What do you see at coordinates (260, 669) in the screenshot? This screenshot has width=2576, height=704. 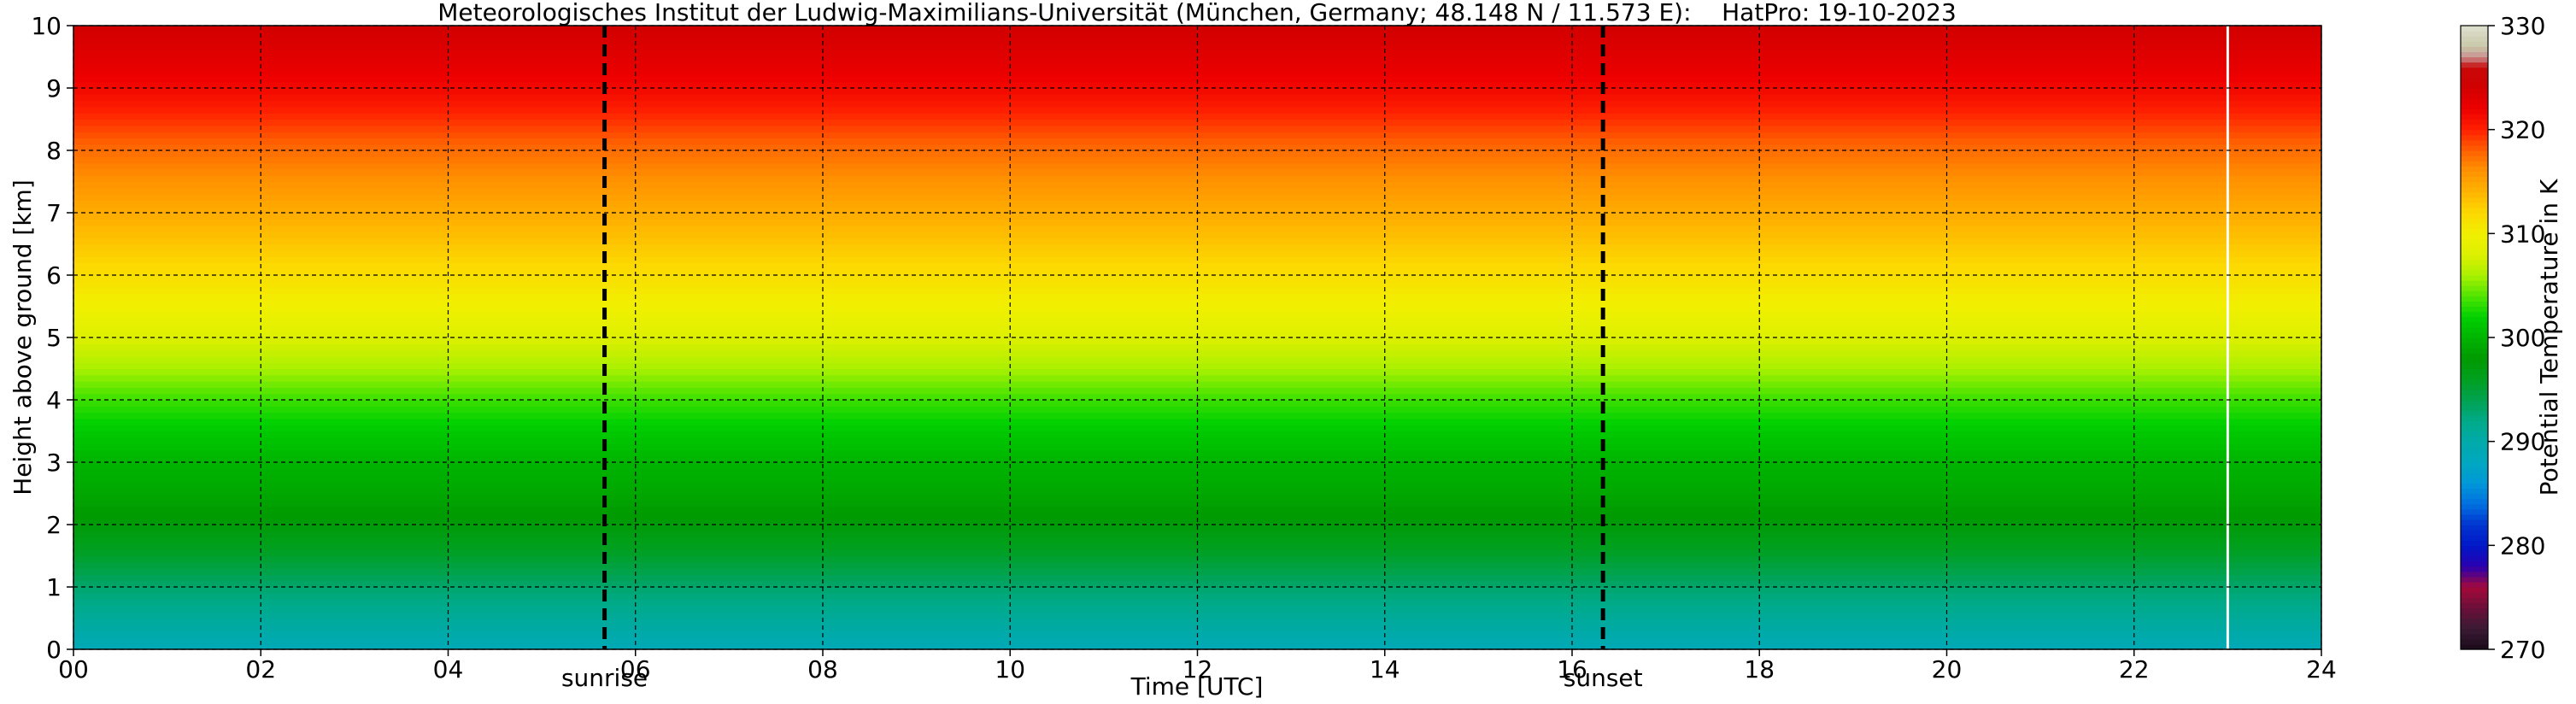 I see `x-tick-label: 02` at bounding box center [260, 669].